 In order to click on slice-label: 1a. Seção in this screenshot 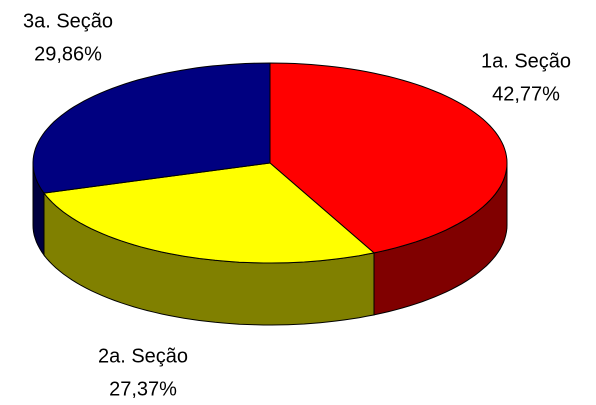, I will do `click(526, 61)`.